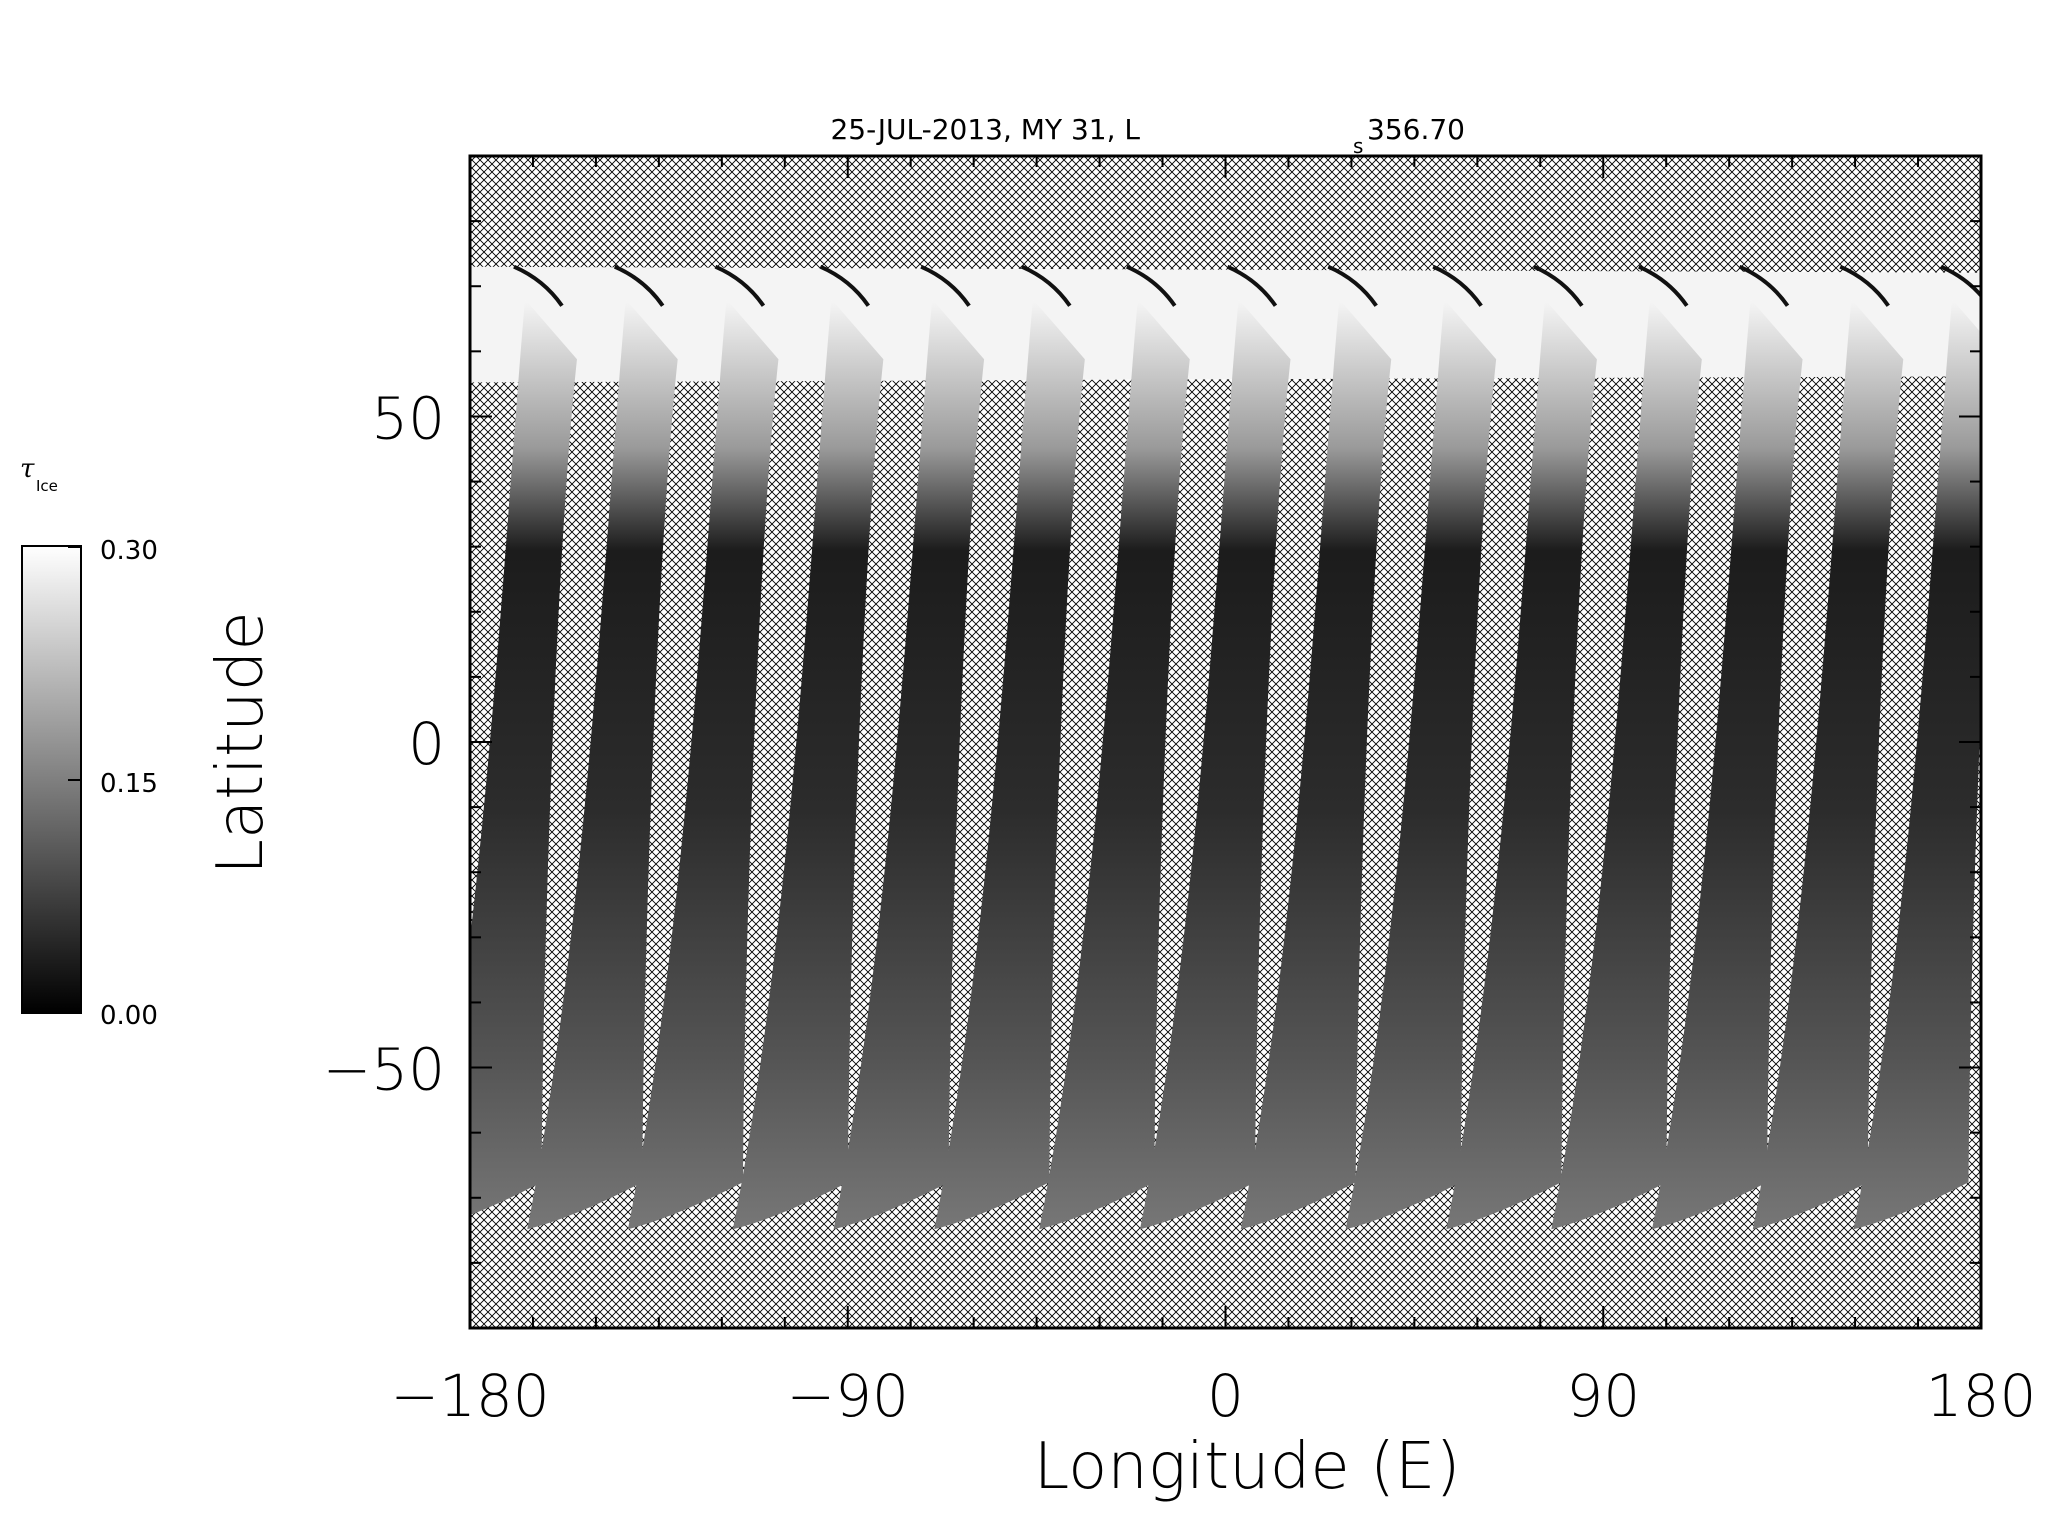 The image size is (2048, 1536). I want to click on colorbar-ticks, so click(74, 779).